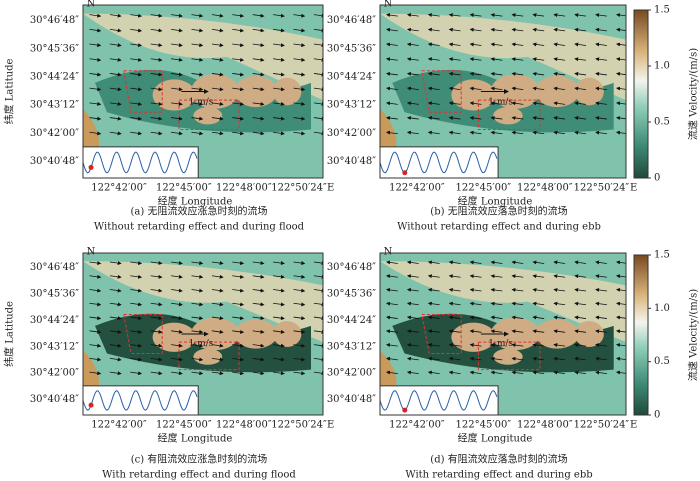  Describe the element at coordinates (602, 188) in the screenshot. I see `x-tick-label: 122°50′24″` at that location.